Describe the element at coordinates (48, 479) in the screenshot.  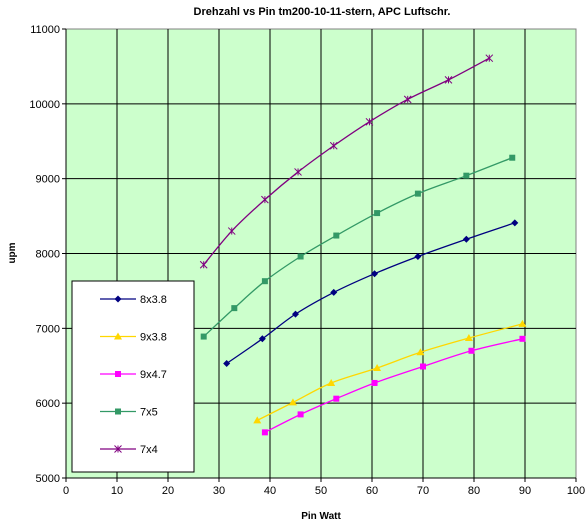
I see `y-tick-label: 5000` at that location.